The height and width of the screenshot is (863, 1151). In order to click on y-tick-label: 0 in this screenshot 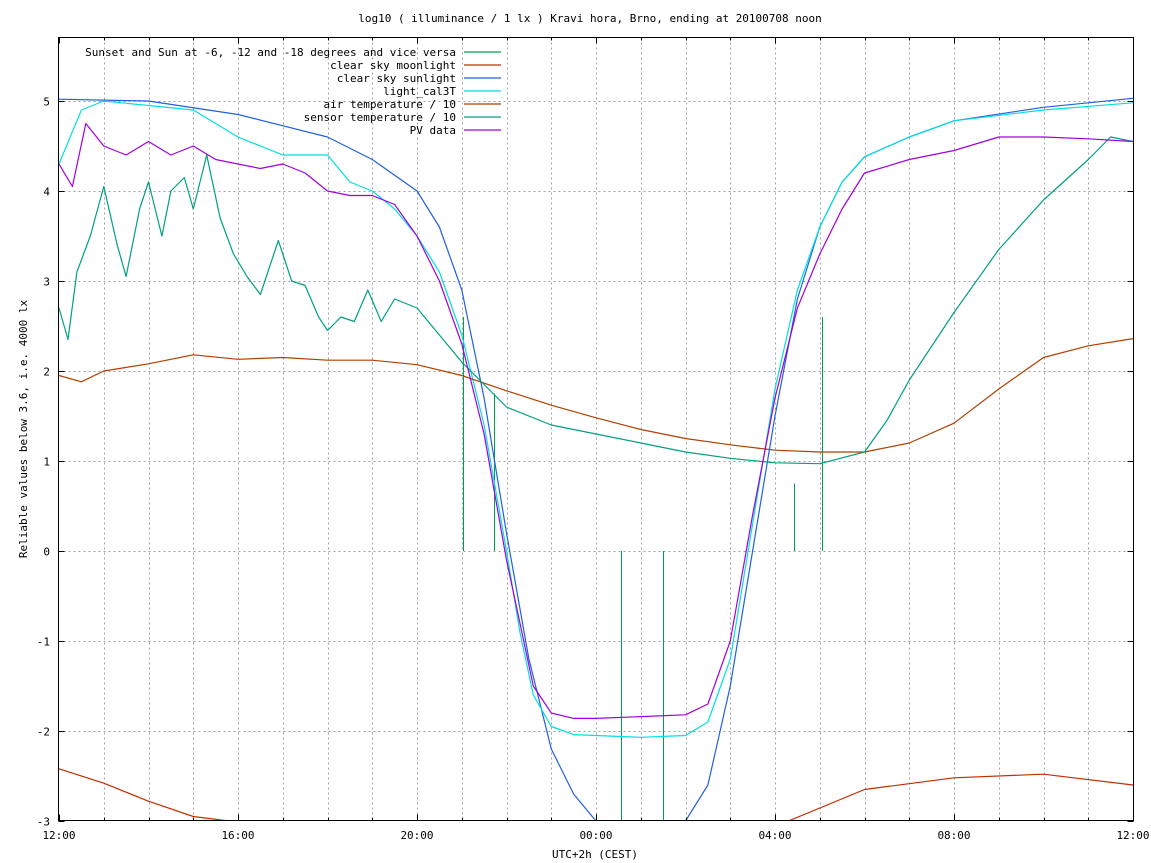, I will do `click(46, 552)`.